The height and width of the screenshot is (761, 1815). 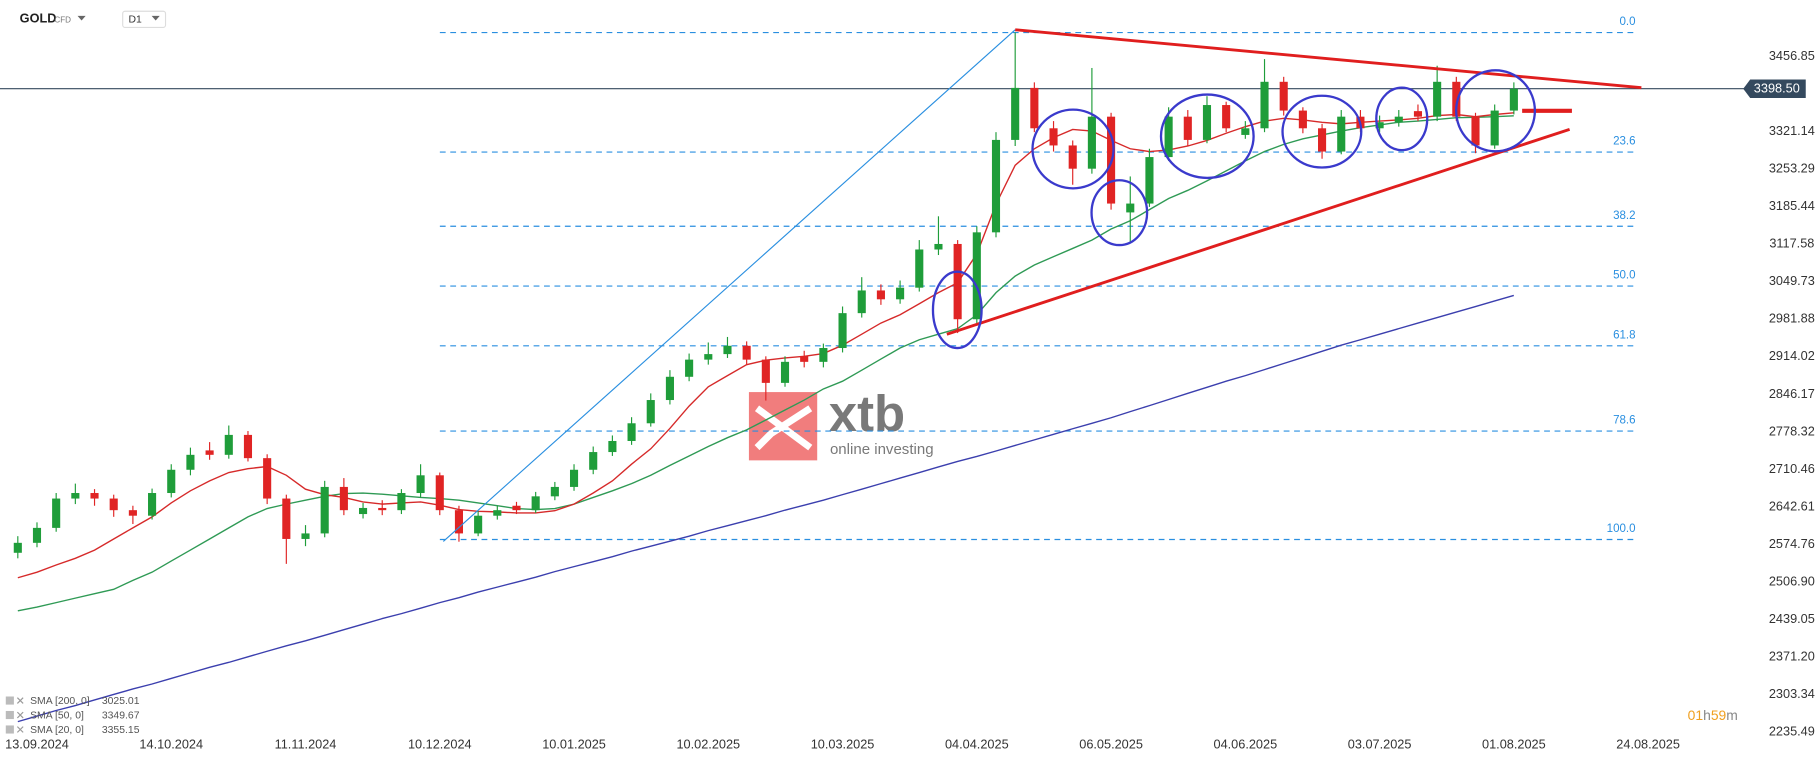 What do you see at coordinates (1628, 22) in the screenshot?
I see `fib-level-label: 0.0` at bounding box center [1628, 22].